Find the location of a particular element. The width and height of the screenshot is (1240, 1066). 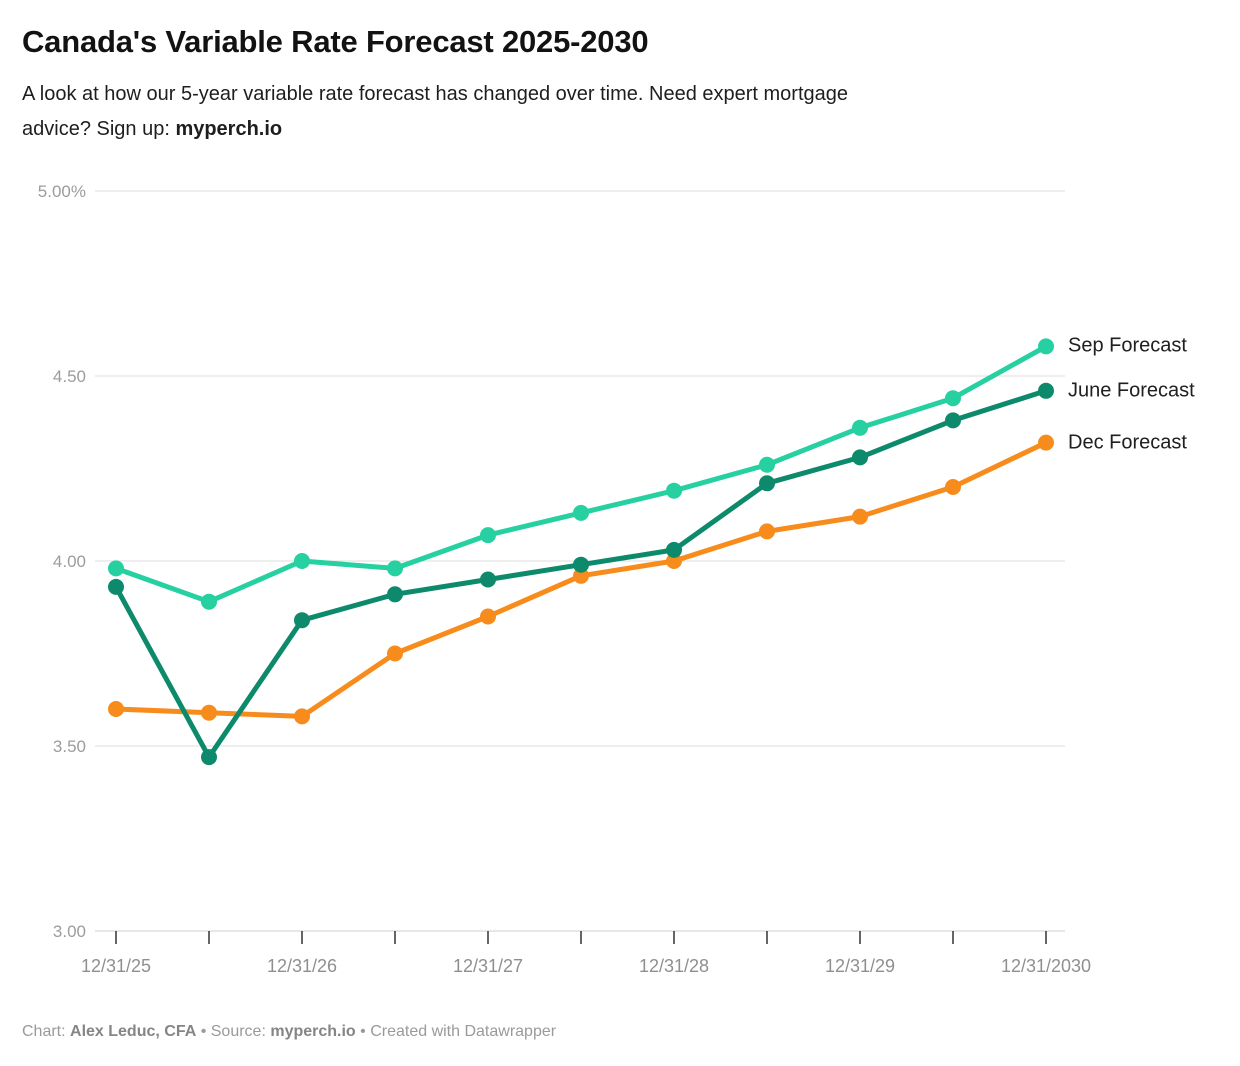

legend-label-dec-forecast: Dec Forecast is located at coordinates (1127, 442).